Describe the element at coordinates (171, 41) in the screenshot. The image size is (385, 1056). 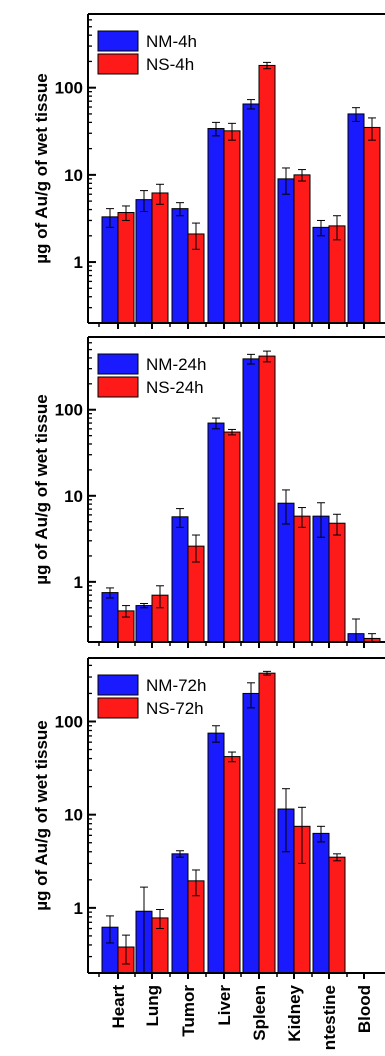
I see `legend-label: NM-4h` at that location.